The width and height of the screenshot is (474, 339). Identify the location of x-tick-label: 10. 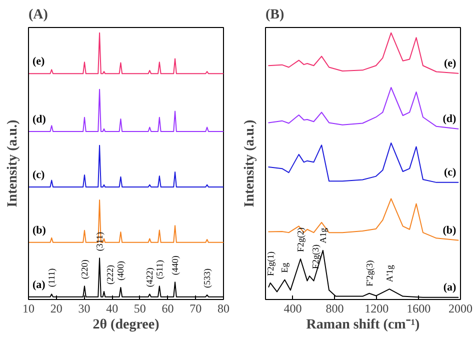
(28, 309).